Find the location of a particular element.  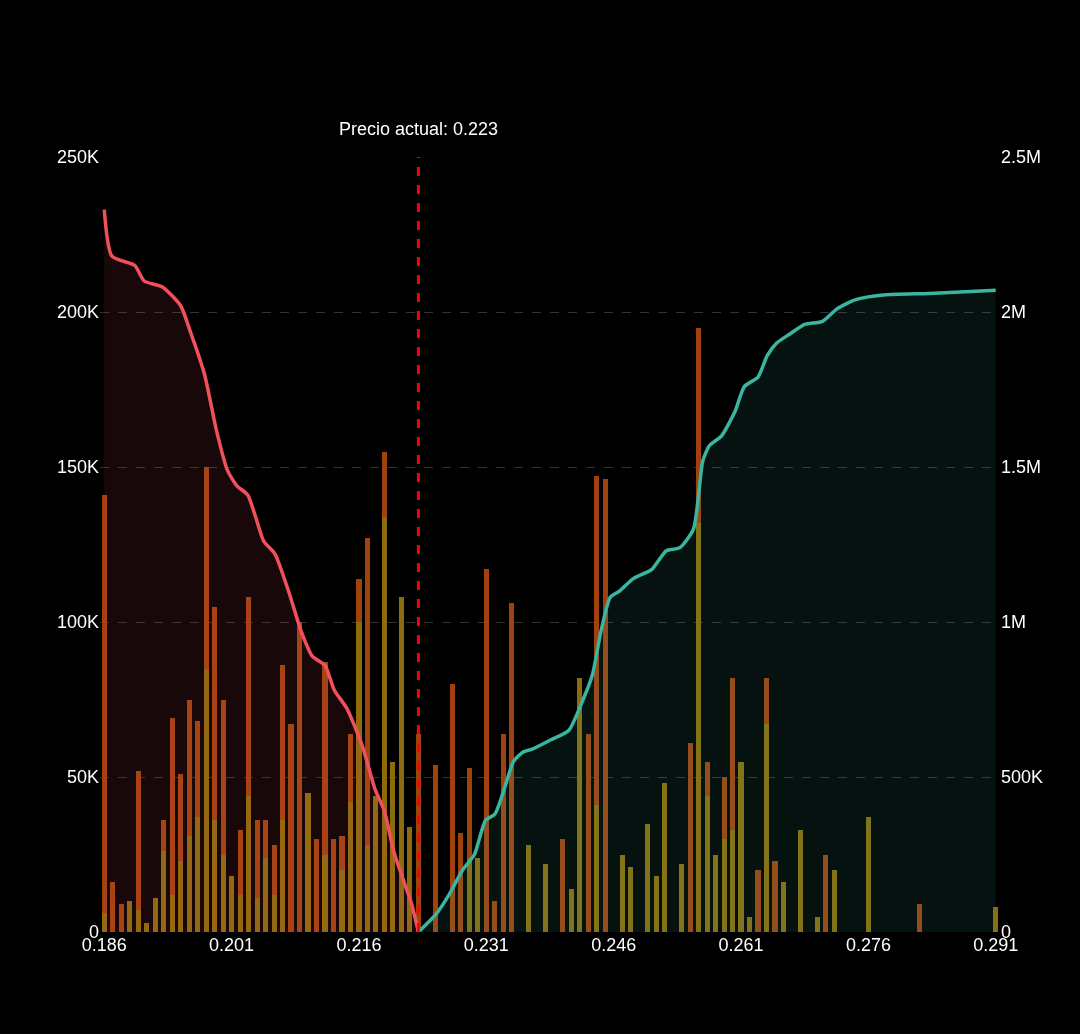

x-tick-label: 0.216 is located at coordinates (359, 945).